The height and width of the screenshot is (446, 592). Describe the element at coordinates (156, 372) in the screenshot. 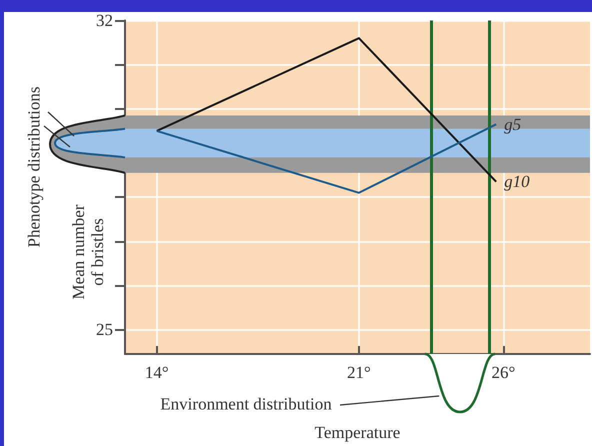

I see `x-tick-label: 14°` at that location.